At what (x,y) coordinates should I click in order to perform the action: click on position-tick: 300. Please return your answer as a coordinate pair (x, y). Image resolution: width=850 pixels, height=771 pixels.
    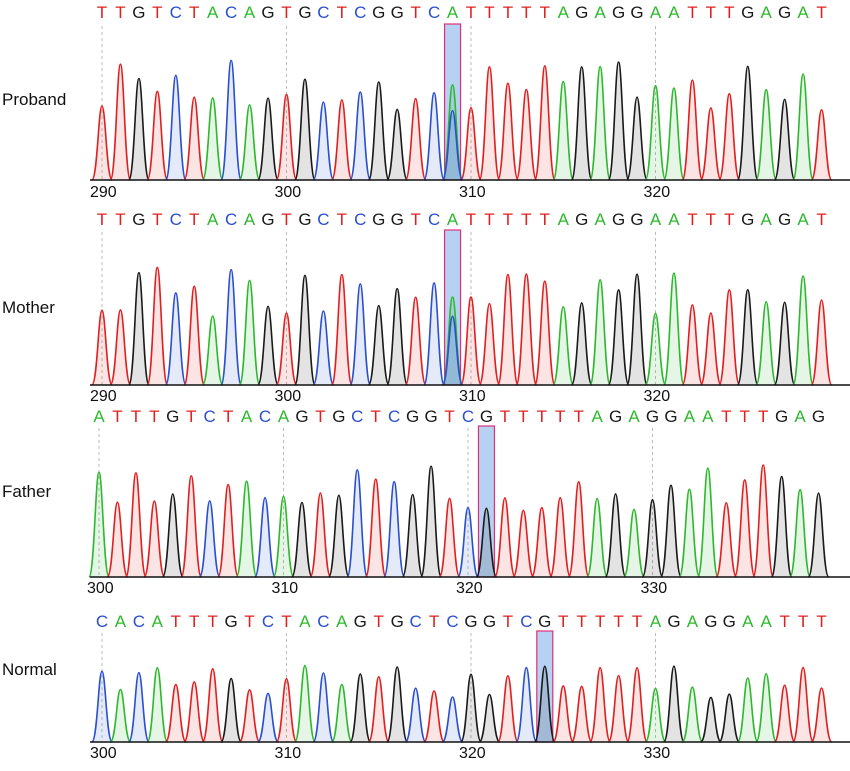
    Looking at the image, I should click on (288, 192).